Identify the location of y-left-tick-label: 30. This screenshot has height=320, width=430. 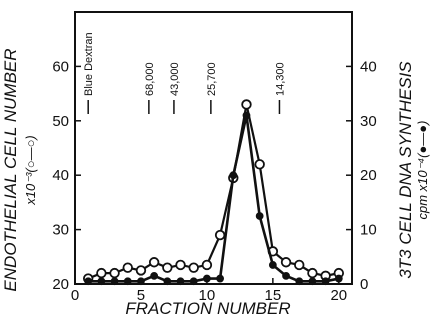
(60, 230).